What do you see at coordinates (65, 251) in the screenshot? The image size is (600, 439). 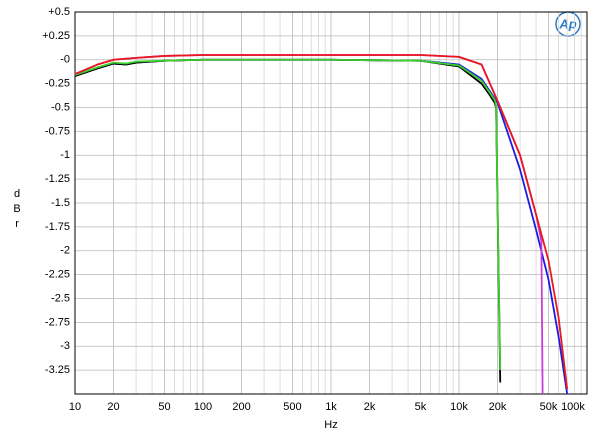 I see `y-tick-label: -2` at bounding box center [65, 251].